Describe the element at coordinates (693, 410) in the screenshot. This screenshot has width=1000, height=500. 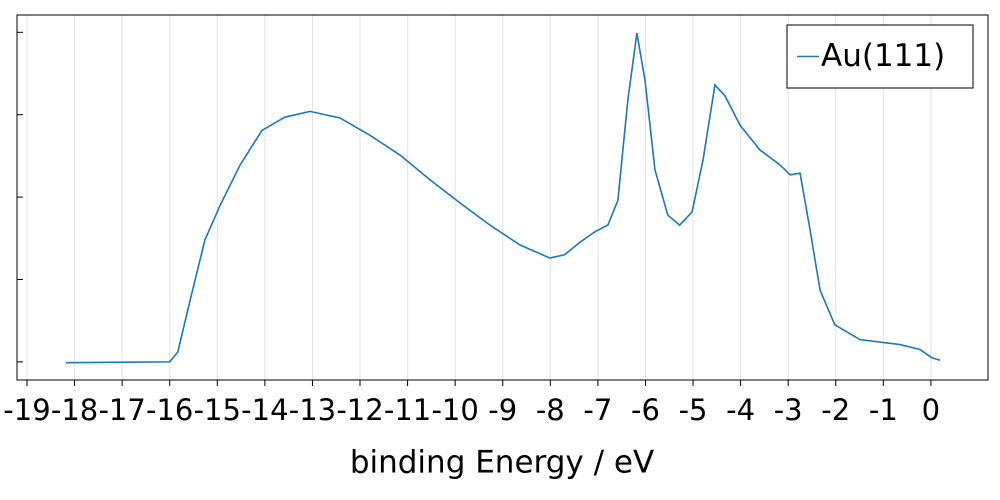
I see `x-tick-label: -5` at that location.